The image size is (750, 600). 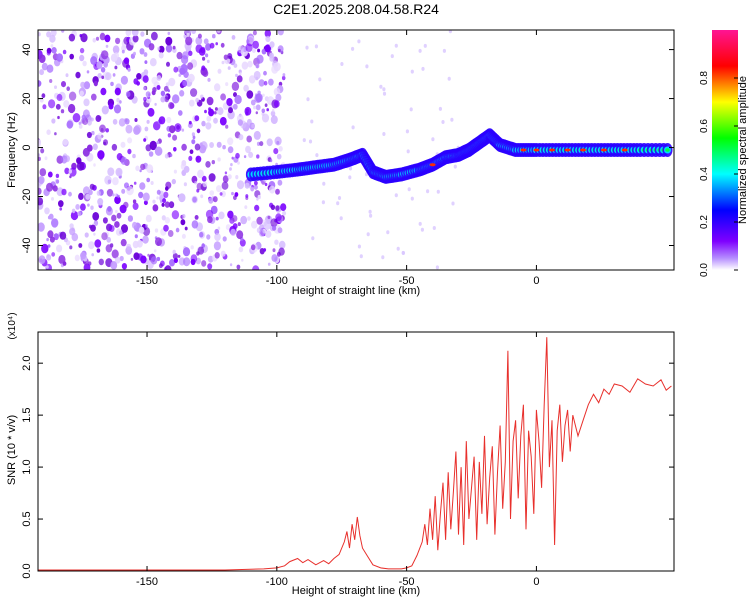 What do you see at coordinates (27, 98) in the screenshot?
I see `y-tick-label: 20` at bounding box center [27, 98].